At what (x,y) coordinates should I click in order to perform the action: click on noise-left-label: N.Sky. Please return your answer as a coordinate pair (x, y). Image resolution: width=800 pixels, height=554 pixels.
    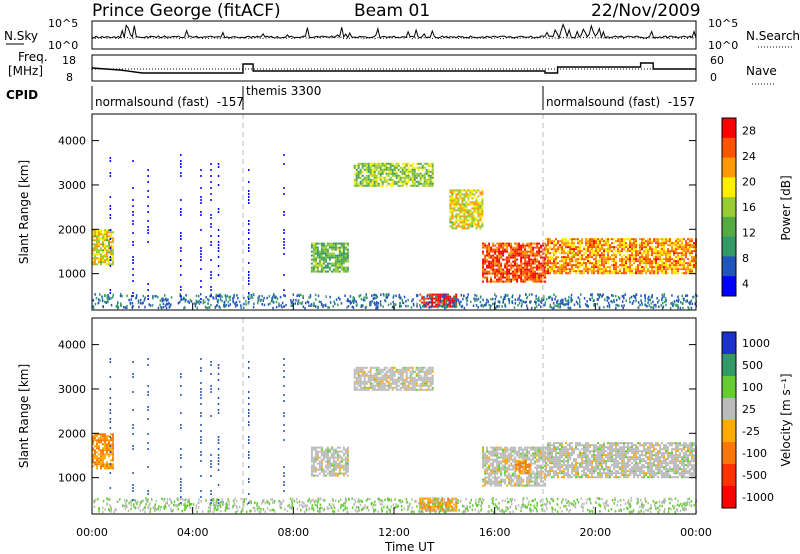
    Looking at the image, I should click on (21, 36).